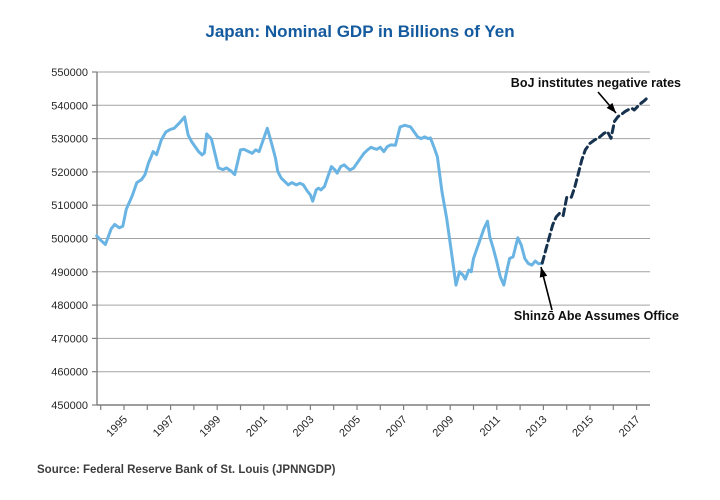 The image size is (720, 500). I want to click on x-tick-label: 2017, so click(630, 427).